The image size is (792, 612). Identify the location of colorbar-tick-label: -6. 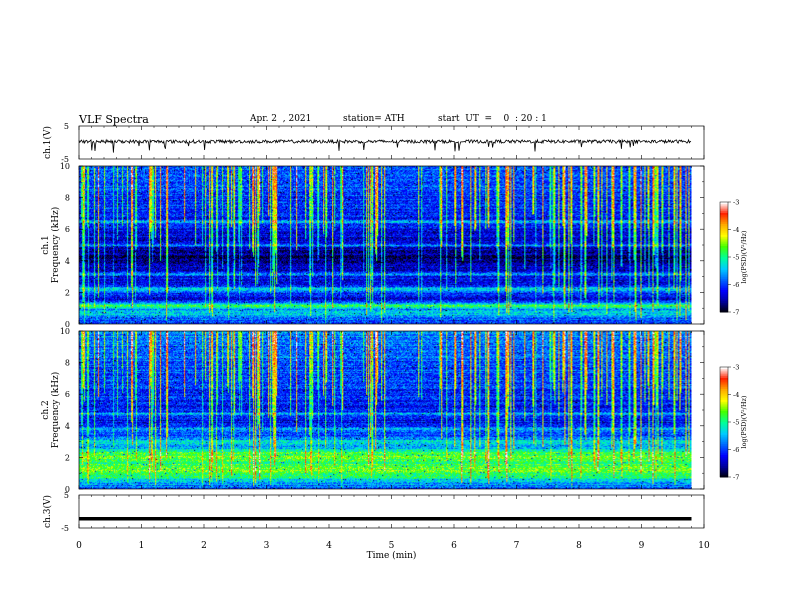
(736, 450).